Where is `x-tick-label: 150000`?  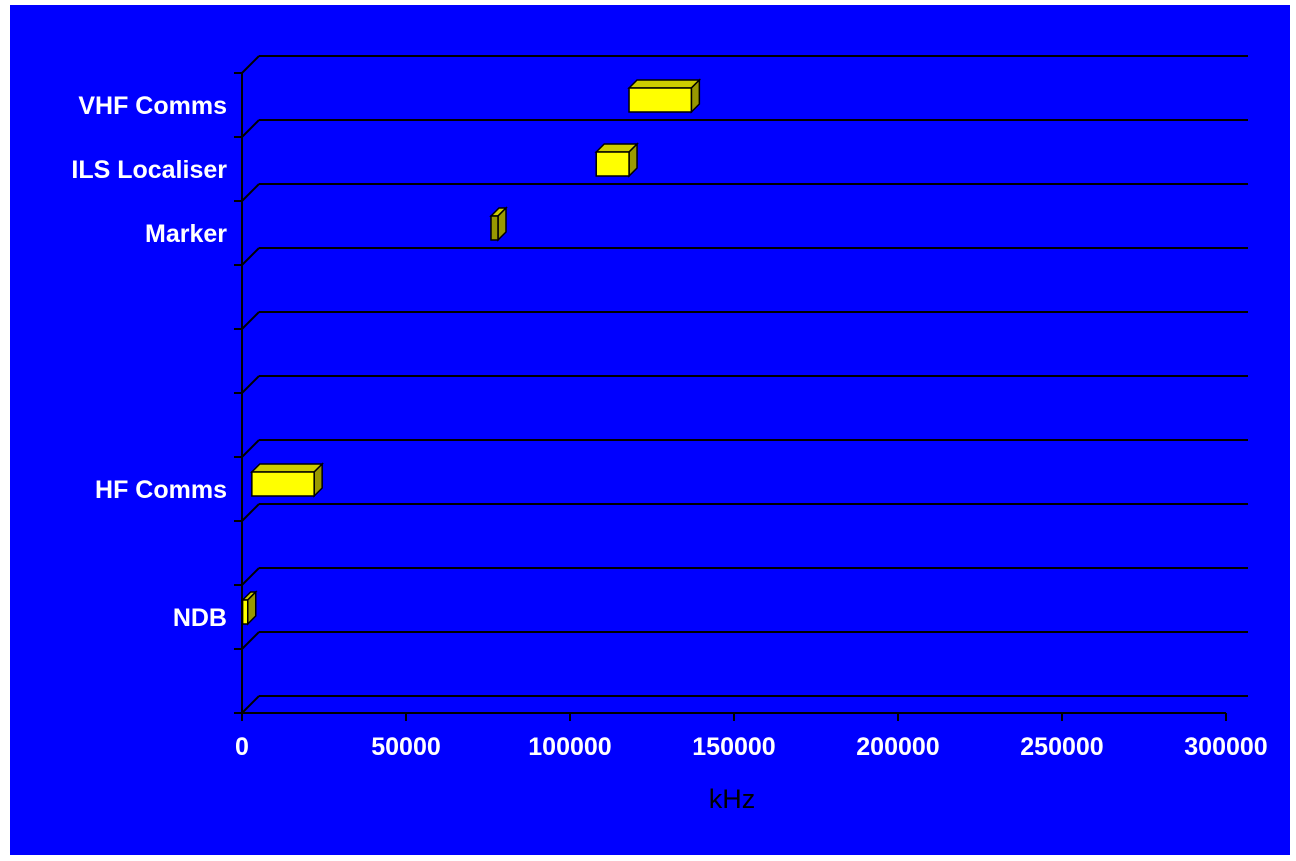
x-tick-label: 150000 is located at coordinates (733, 747).